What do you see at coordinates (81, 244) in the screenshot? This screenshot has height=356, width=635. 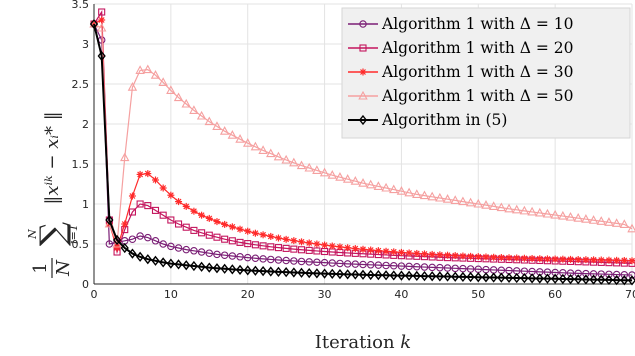 I see `y-tick-label: 0.5` at bounding box center [81, 244].